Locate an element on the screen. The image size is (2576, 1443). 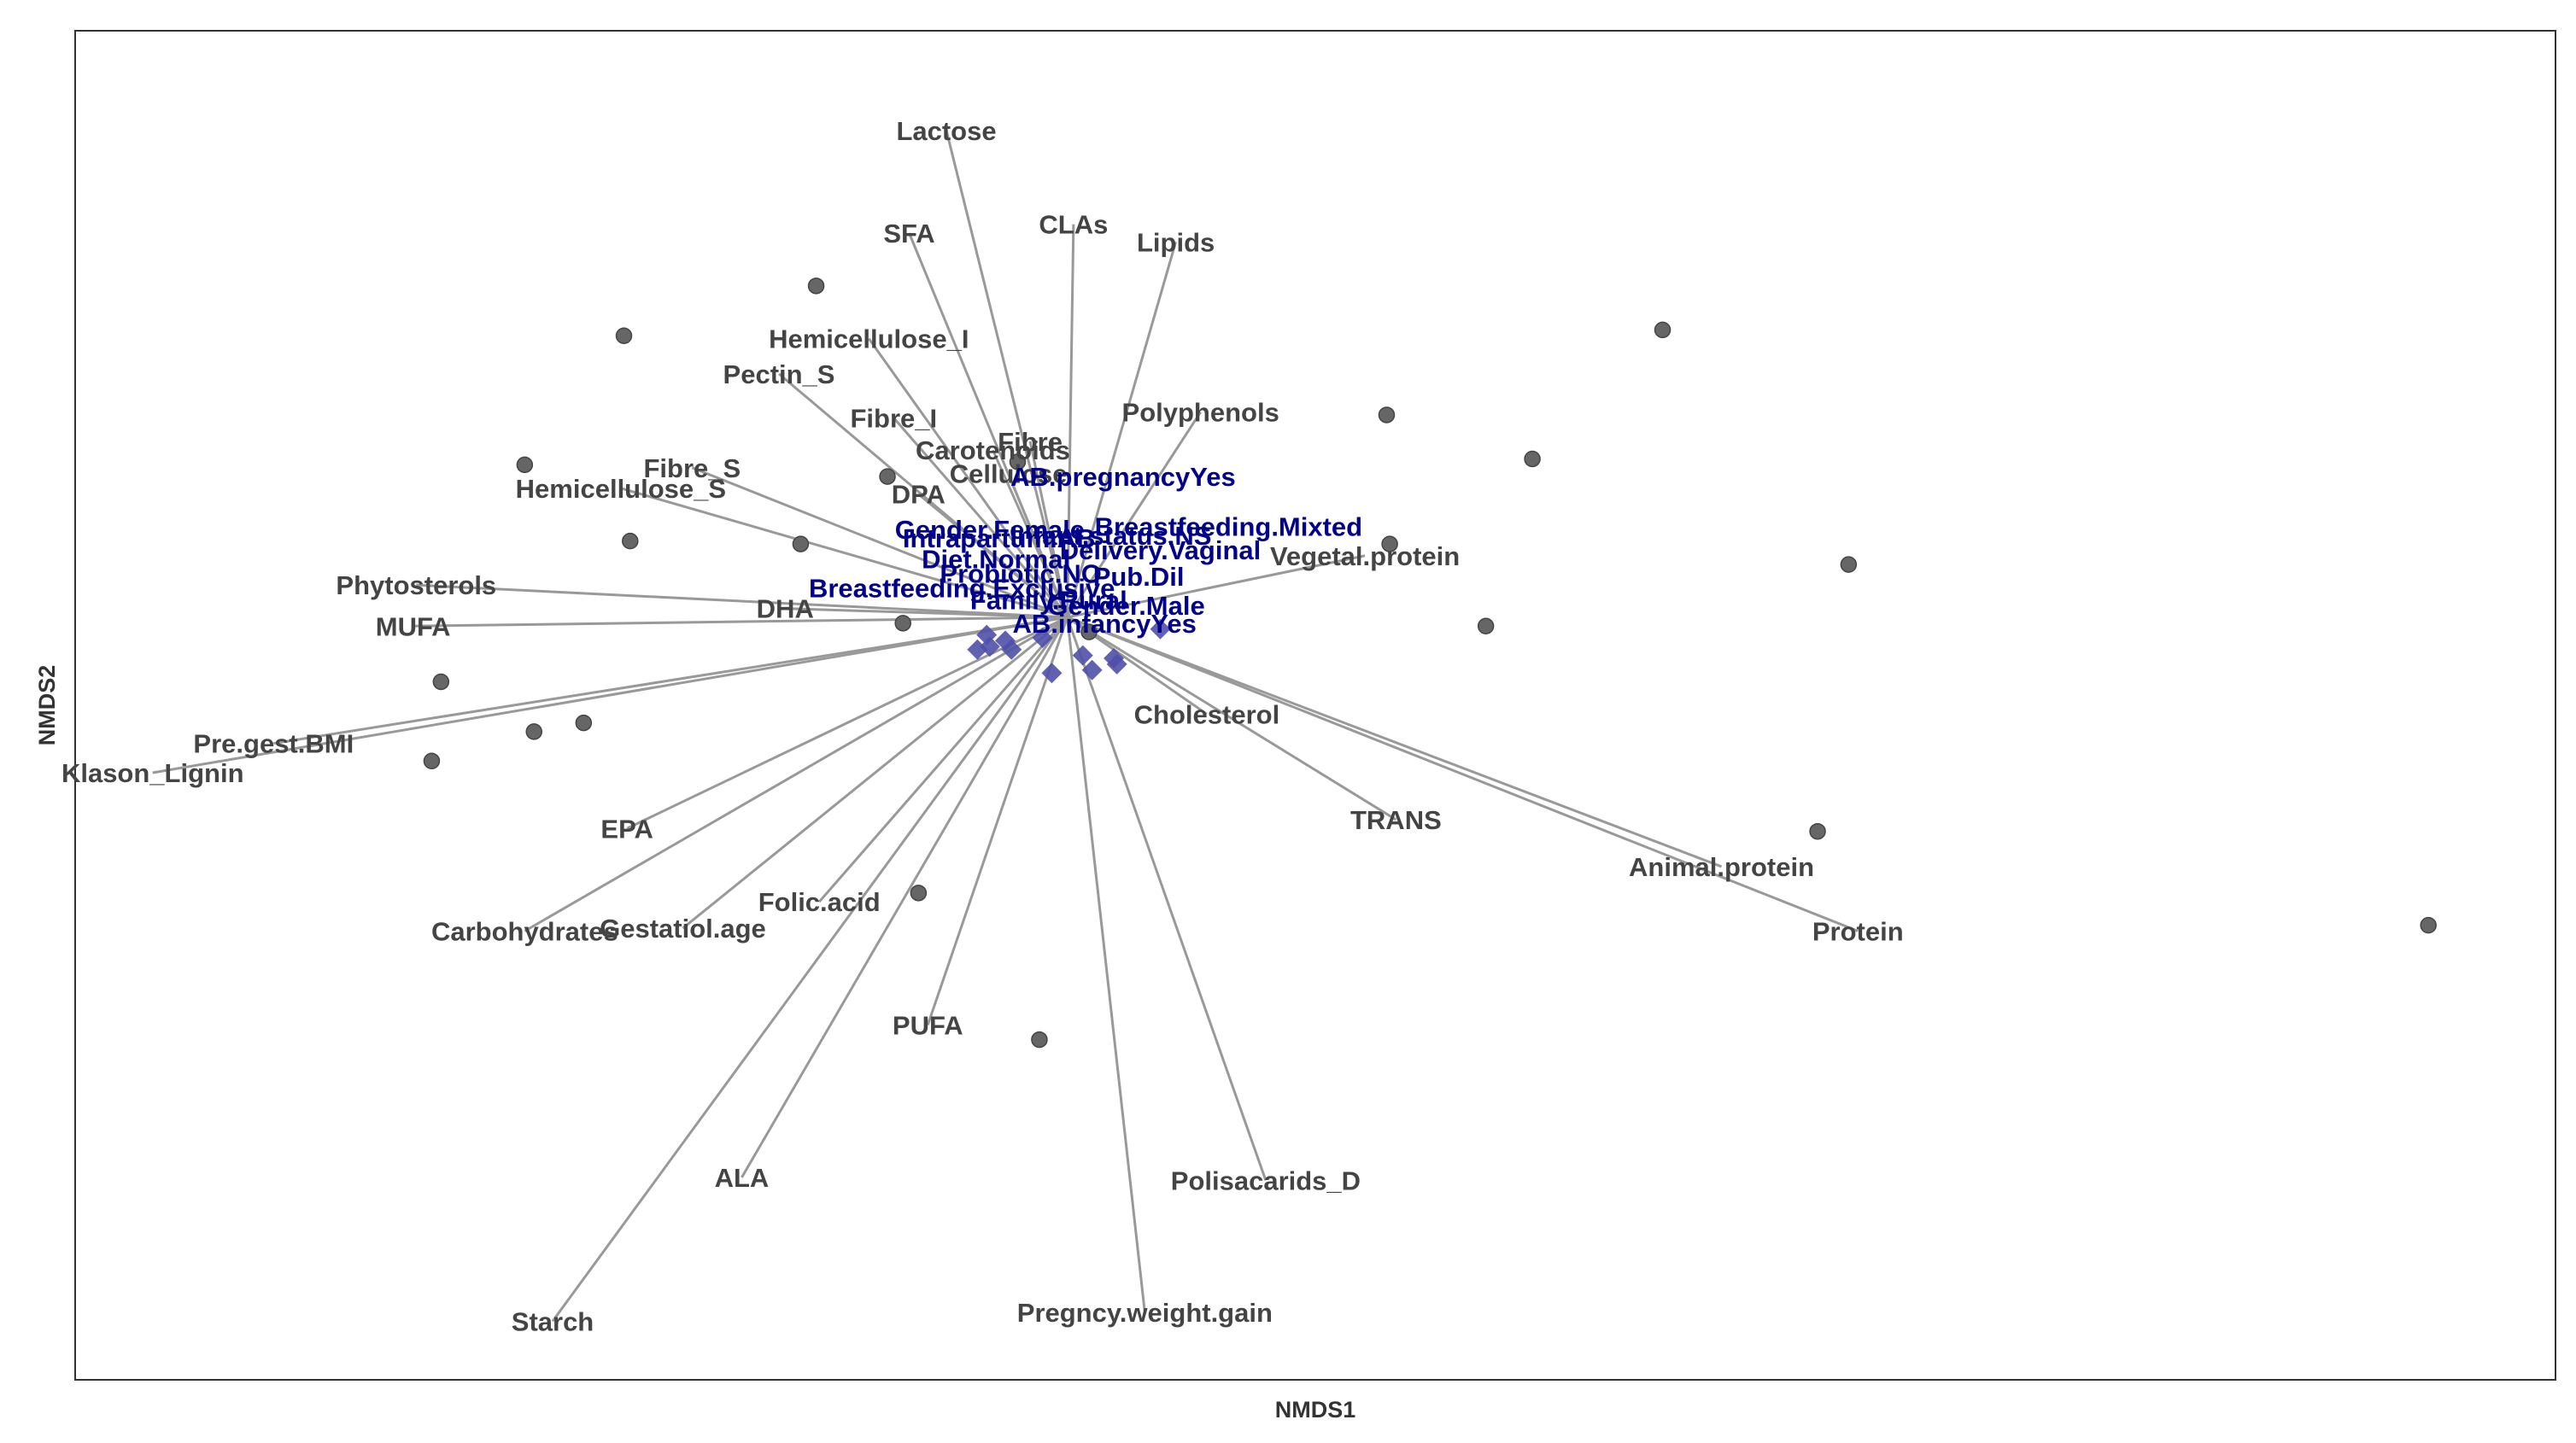
vector-label: Pregncy.weight.gain is located at coordinates (1145, 1313).